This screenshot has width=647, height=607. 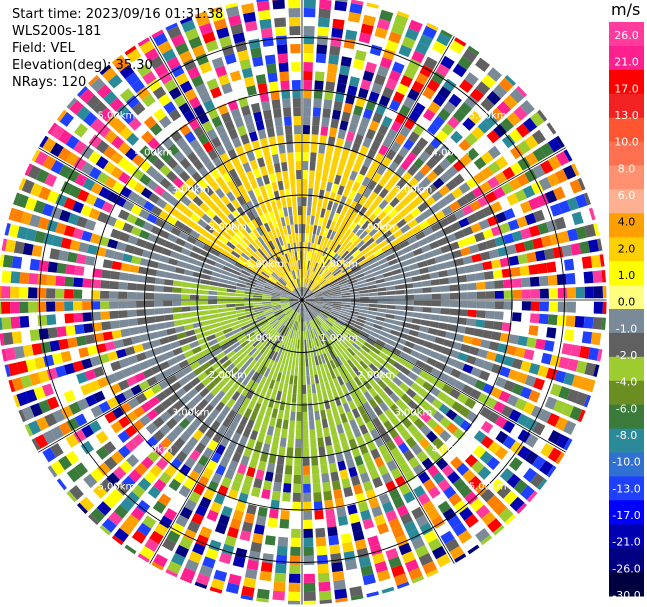 What do you see at coordinates (118, 14) in the screenshot?
I see `start-time-label: Start time: 2023/09/16 01:31:38` at bounding box center [118, 14].